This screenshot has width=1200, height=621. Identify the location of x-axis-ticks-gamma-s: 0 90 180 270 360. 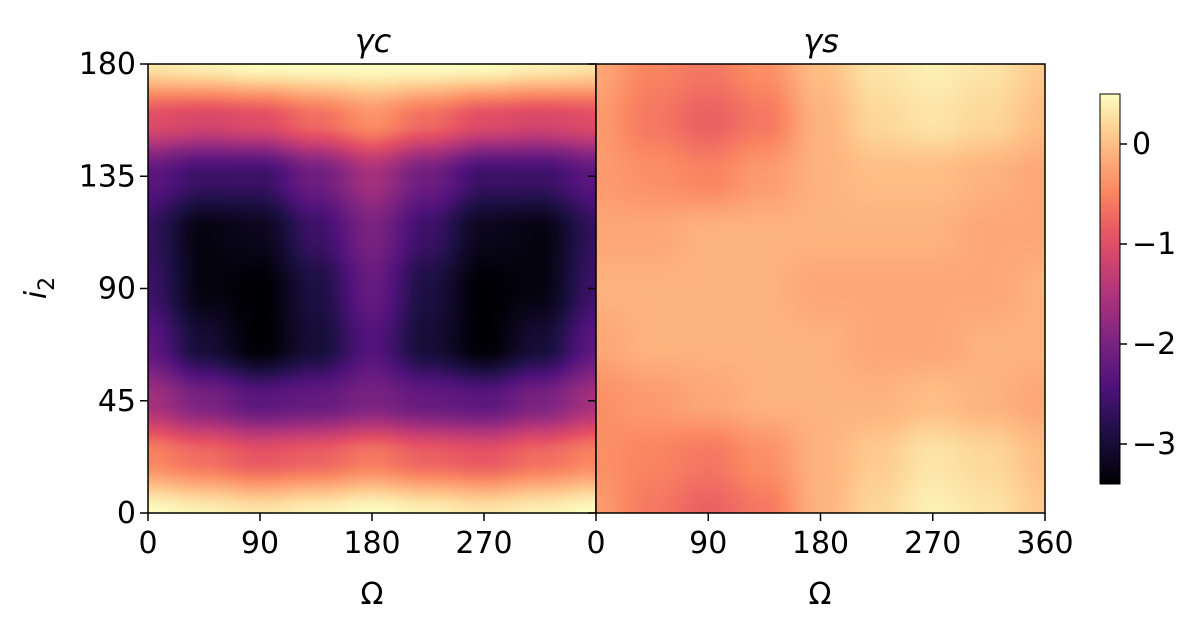
(830, 537).